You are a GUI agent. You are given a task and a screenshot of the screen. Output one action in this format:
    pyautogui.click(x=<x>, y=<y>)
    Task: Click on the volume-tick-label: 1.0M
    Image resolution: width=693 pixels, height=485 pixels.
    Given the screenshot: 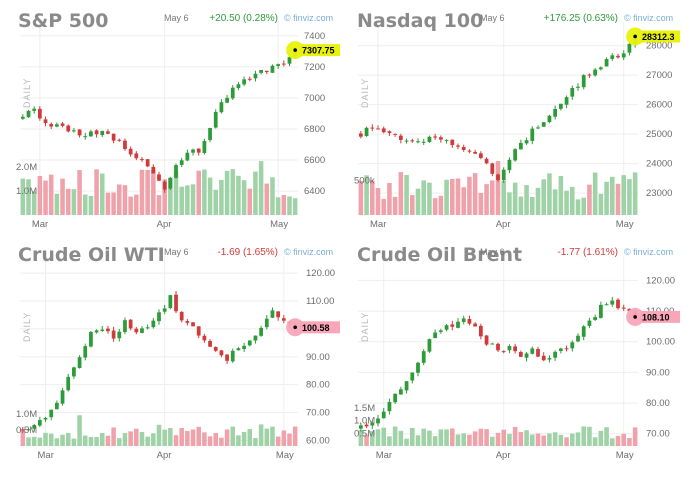 What is the action you would take?
    pyautogui.click(x=26, y=414)
    